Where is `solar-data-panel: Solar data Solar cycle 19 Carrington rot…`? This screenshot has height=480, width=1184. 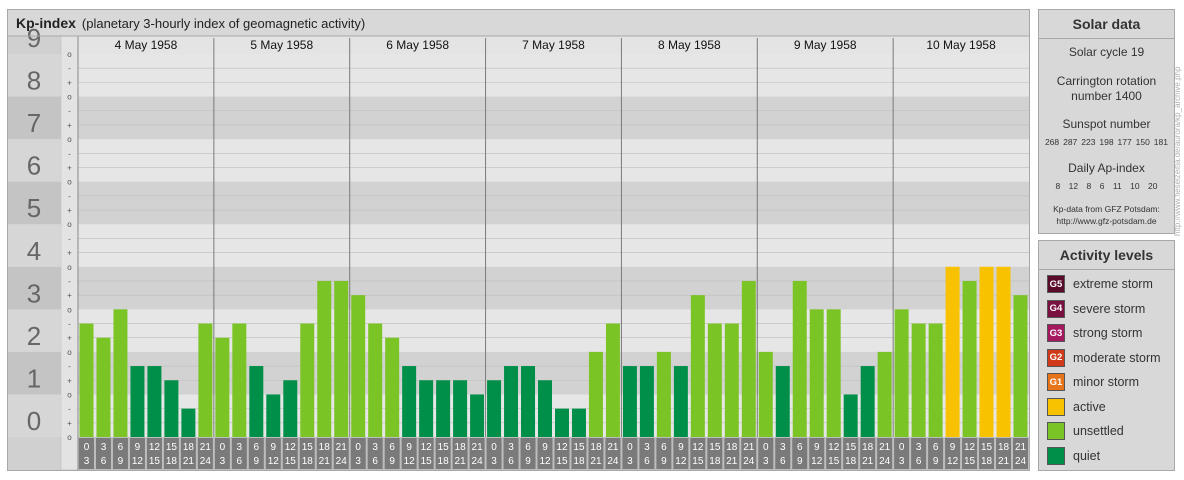
solar-data-panel: Solar data Solar cycle 19 Carrington rot… is located at coordinates (1106, 121).